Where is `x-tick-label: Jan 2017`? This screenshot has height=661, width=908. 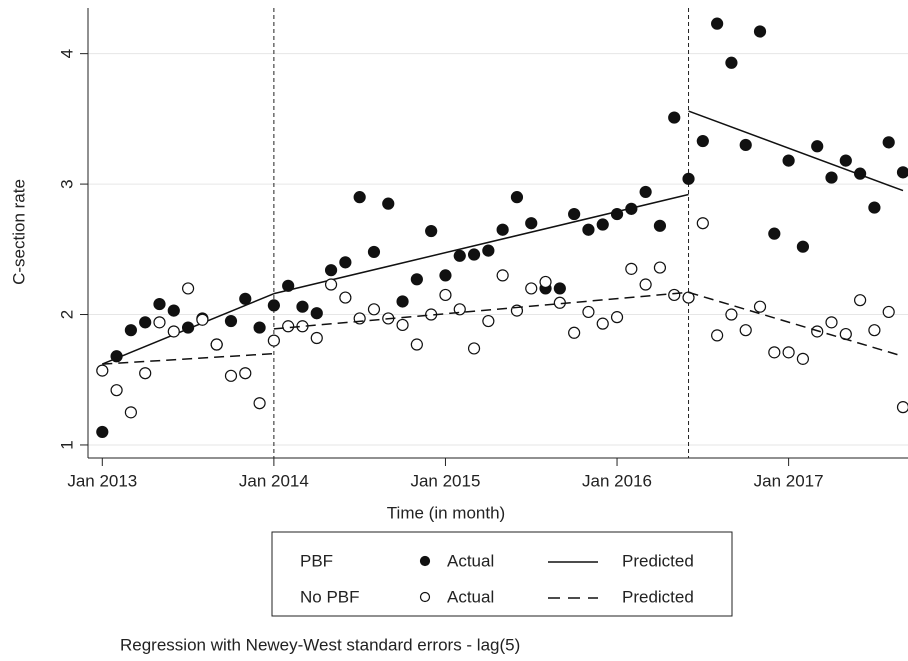
x-tick-label: Jan 2017 is located at coordinates (789, 480).